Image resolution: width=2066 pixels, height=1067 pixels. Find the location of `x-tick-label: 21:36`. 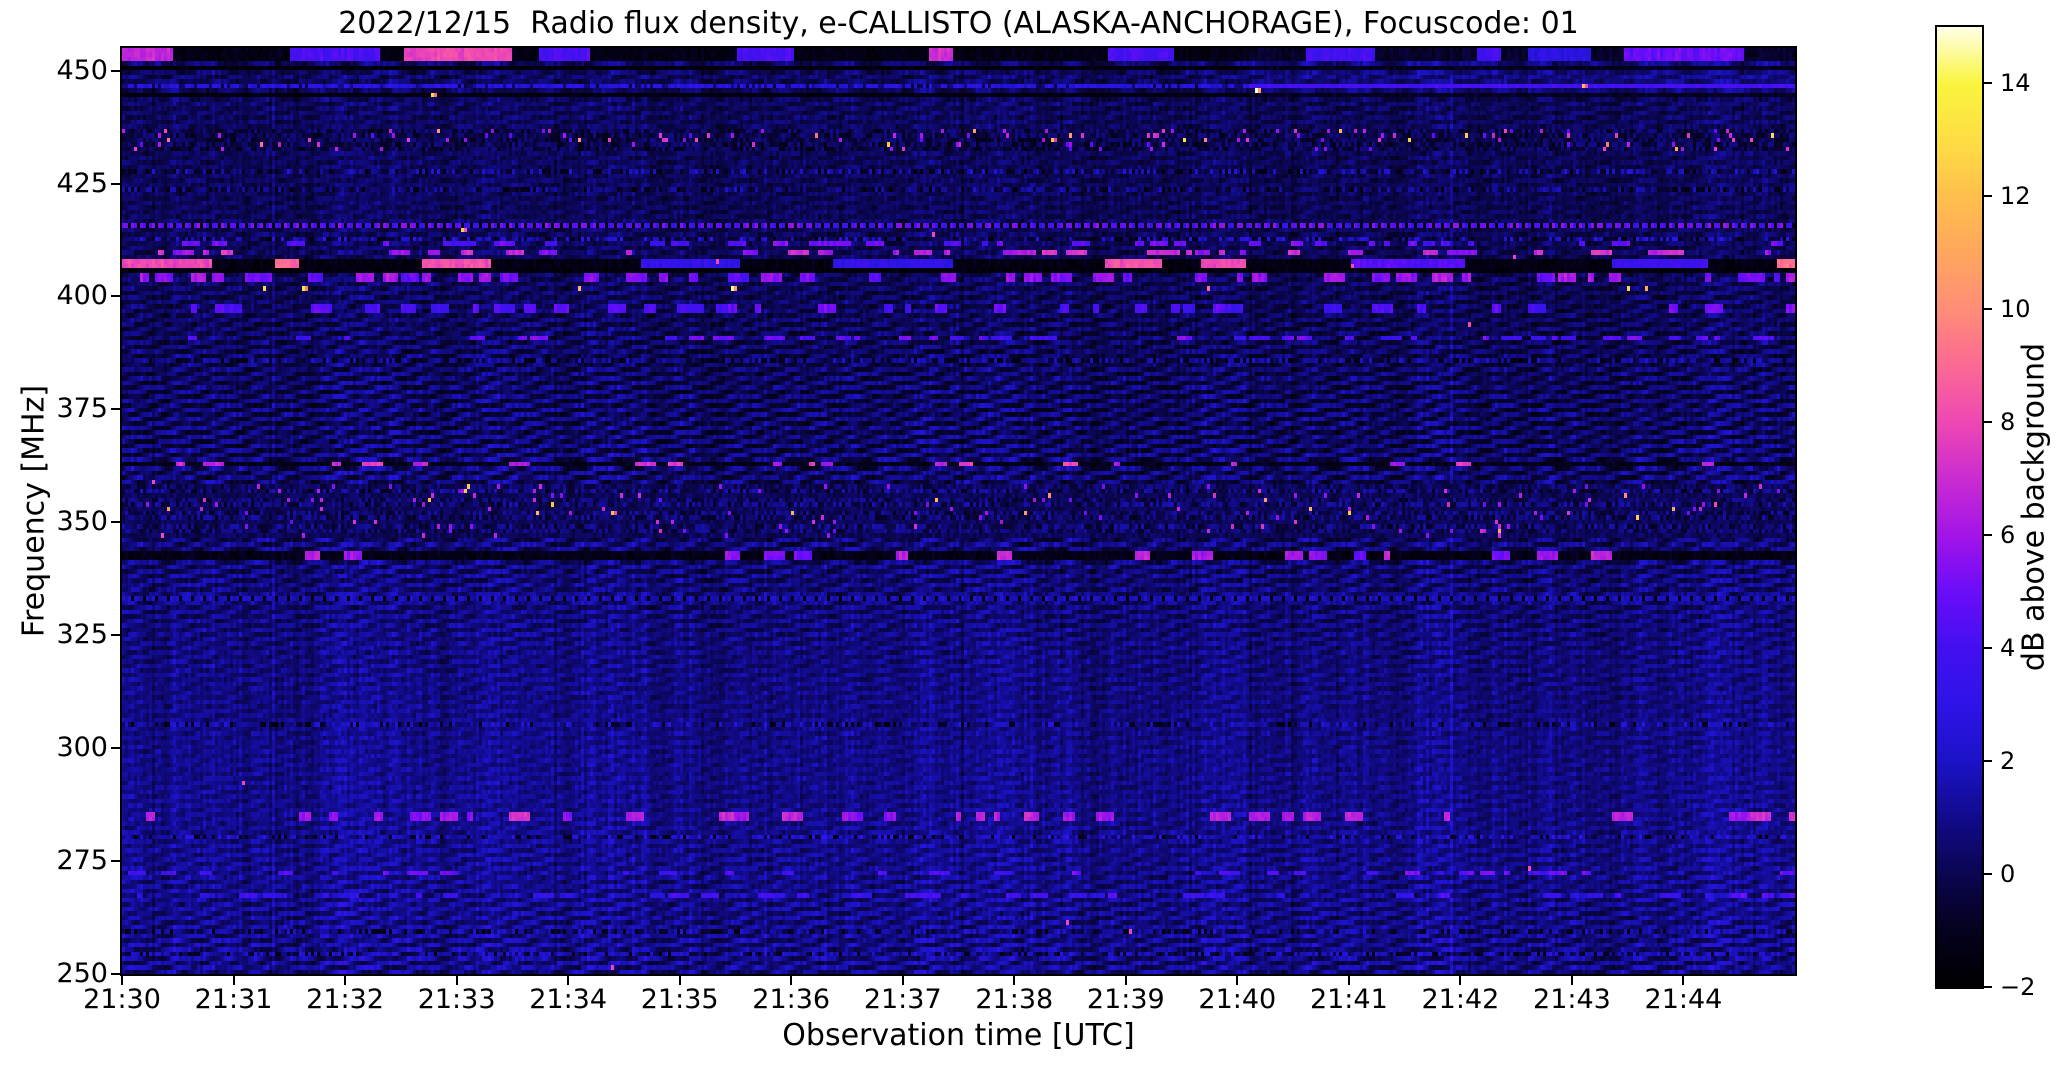

x-tick-label: 21:36 is located at coordinates (791, 999).